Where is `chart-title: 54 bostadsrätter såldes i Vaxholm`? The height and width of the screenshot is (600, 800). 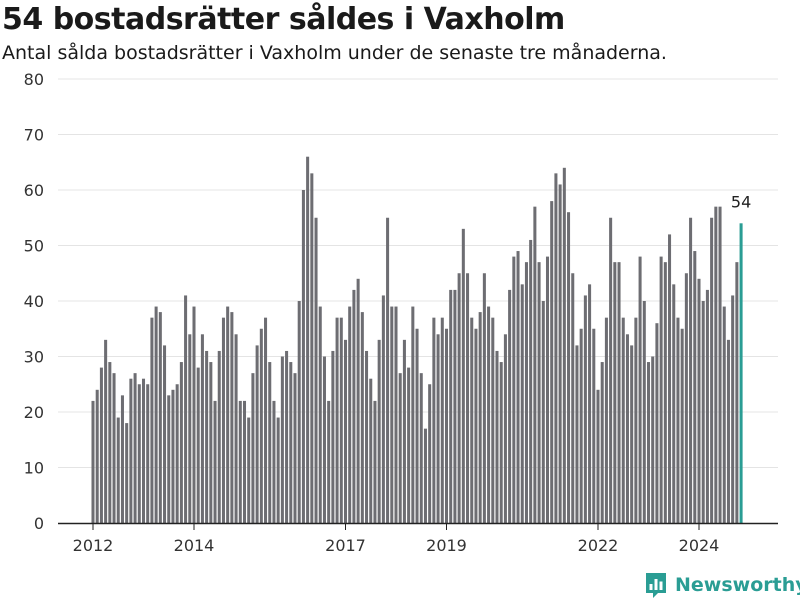
chart-title: 54 bostadsrätter såldes i Vaxholm is located at coordinates (283, 19).